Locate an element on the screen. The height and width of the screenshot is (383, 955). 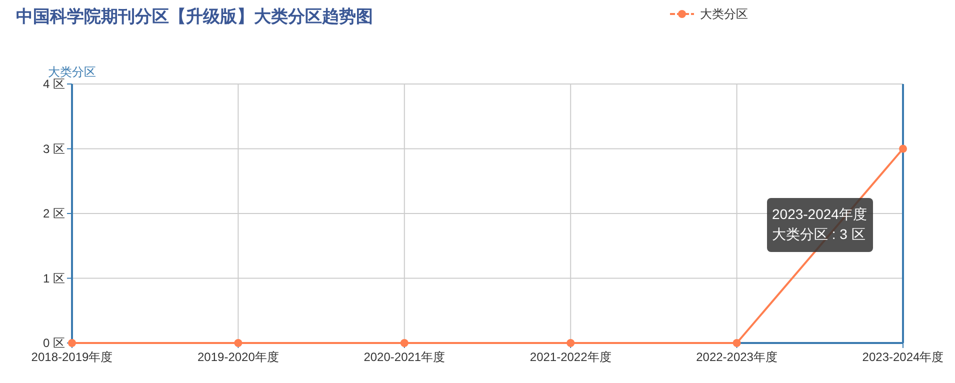
y-tick-label: 0 区 is located at coordinates (53, 343).